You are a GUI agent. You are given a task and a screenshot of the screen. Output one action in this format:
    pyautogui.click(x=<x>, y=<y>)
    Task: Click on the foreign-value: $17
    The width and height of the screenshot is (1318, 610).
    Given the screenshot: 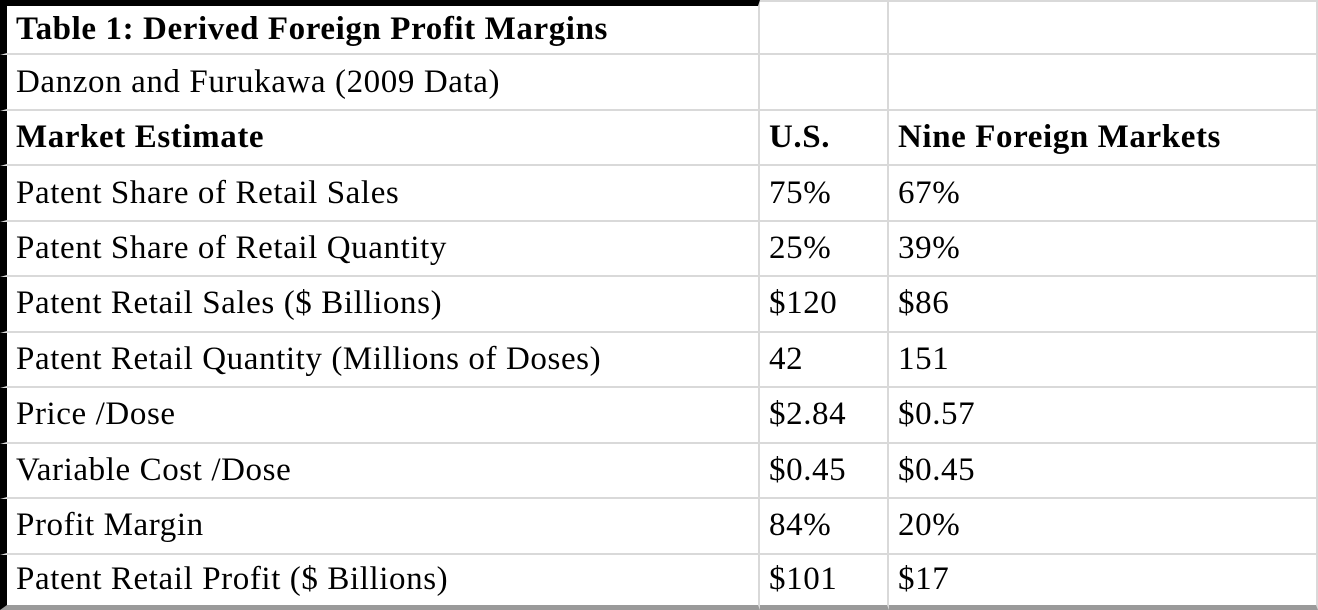 What is the action you would take?
    pyautogui.click(x=1103, y=582)
    